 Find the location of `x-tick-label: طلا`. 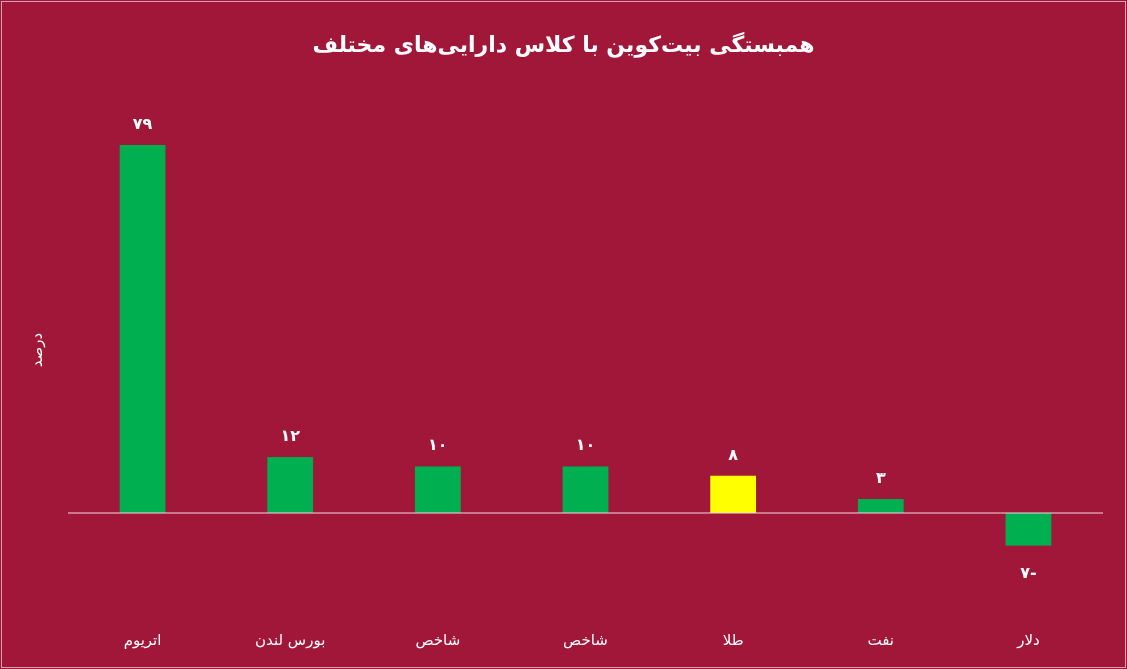

x-tick-label: طلا is located at coordinates (733, 640).